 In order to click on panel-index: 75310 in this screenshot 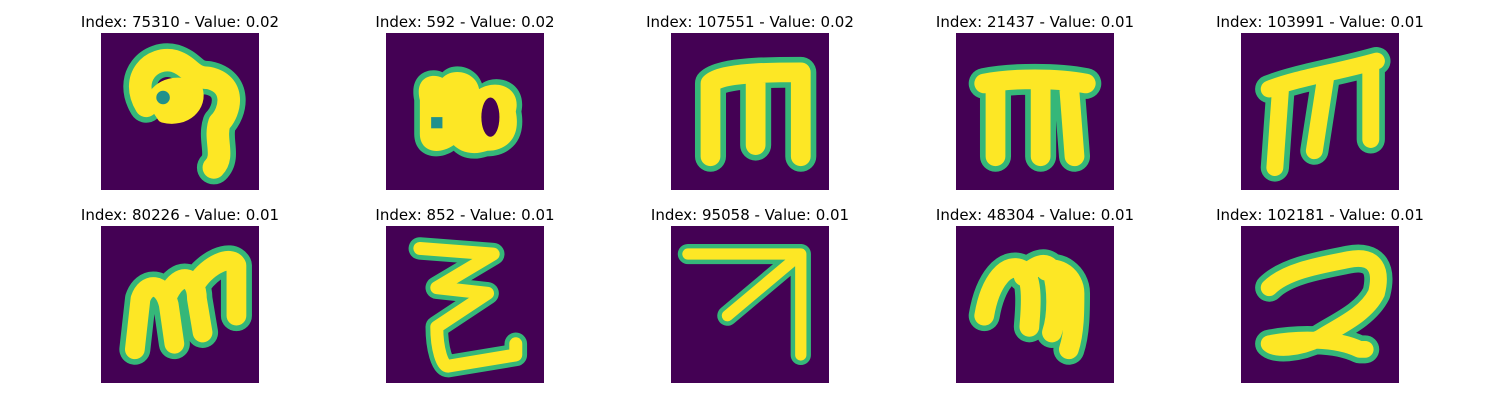, I will do `click(156, 22)`.